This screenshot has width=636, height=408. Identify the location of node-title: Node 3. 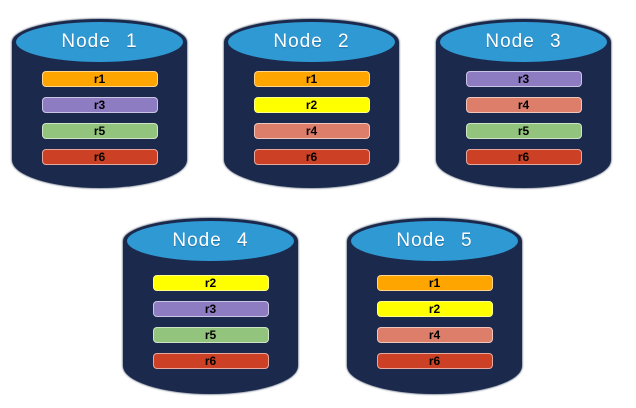
(523, 41).